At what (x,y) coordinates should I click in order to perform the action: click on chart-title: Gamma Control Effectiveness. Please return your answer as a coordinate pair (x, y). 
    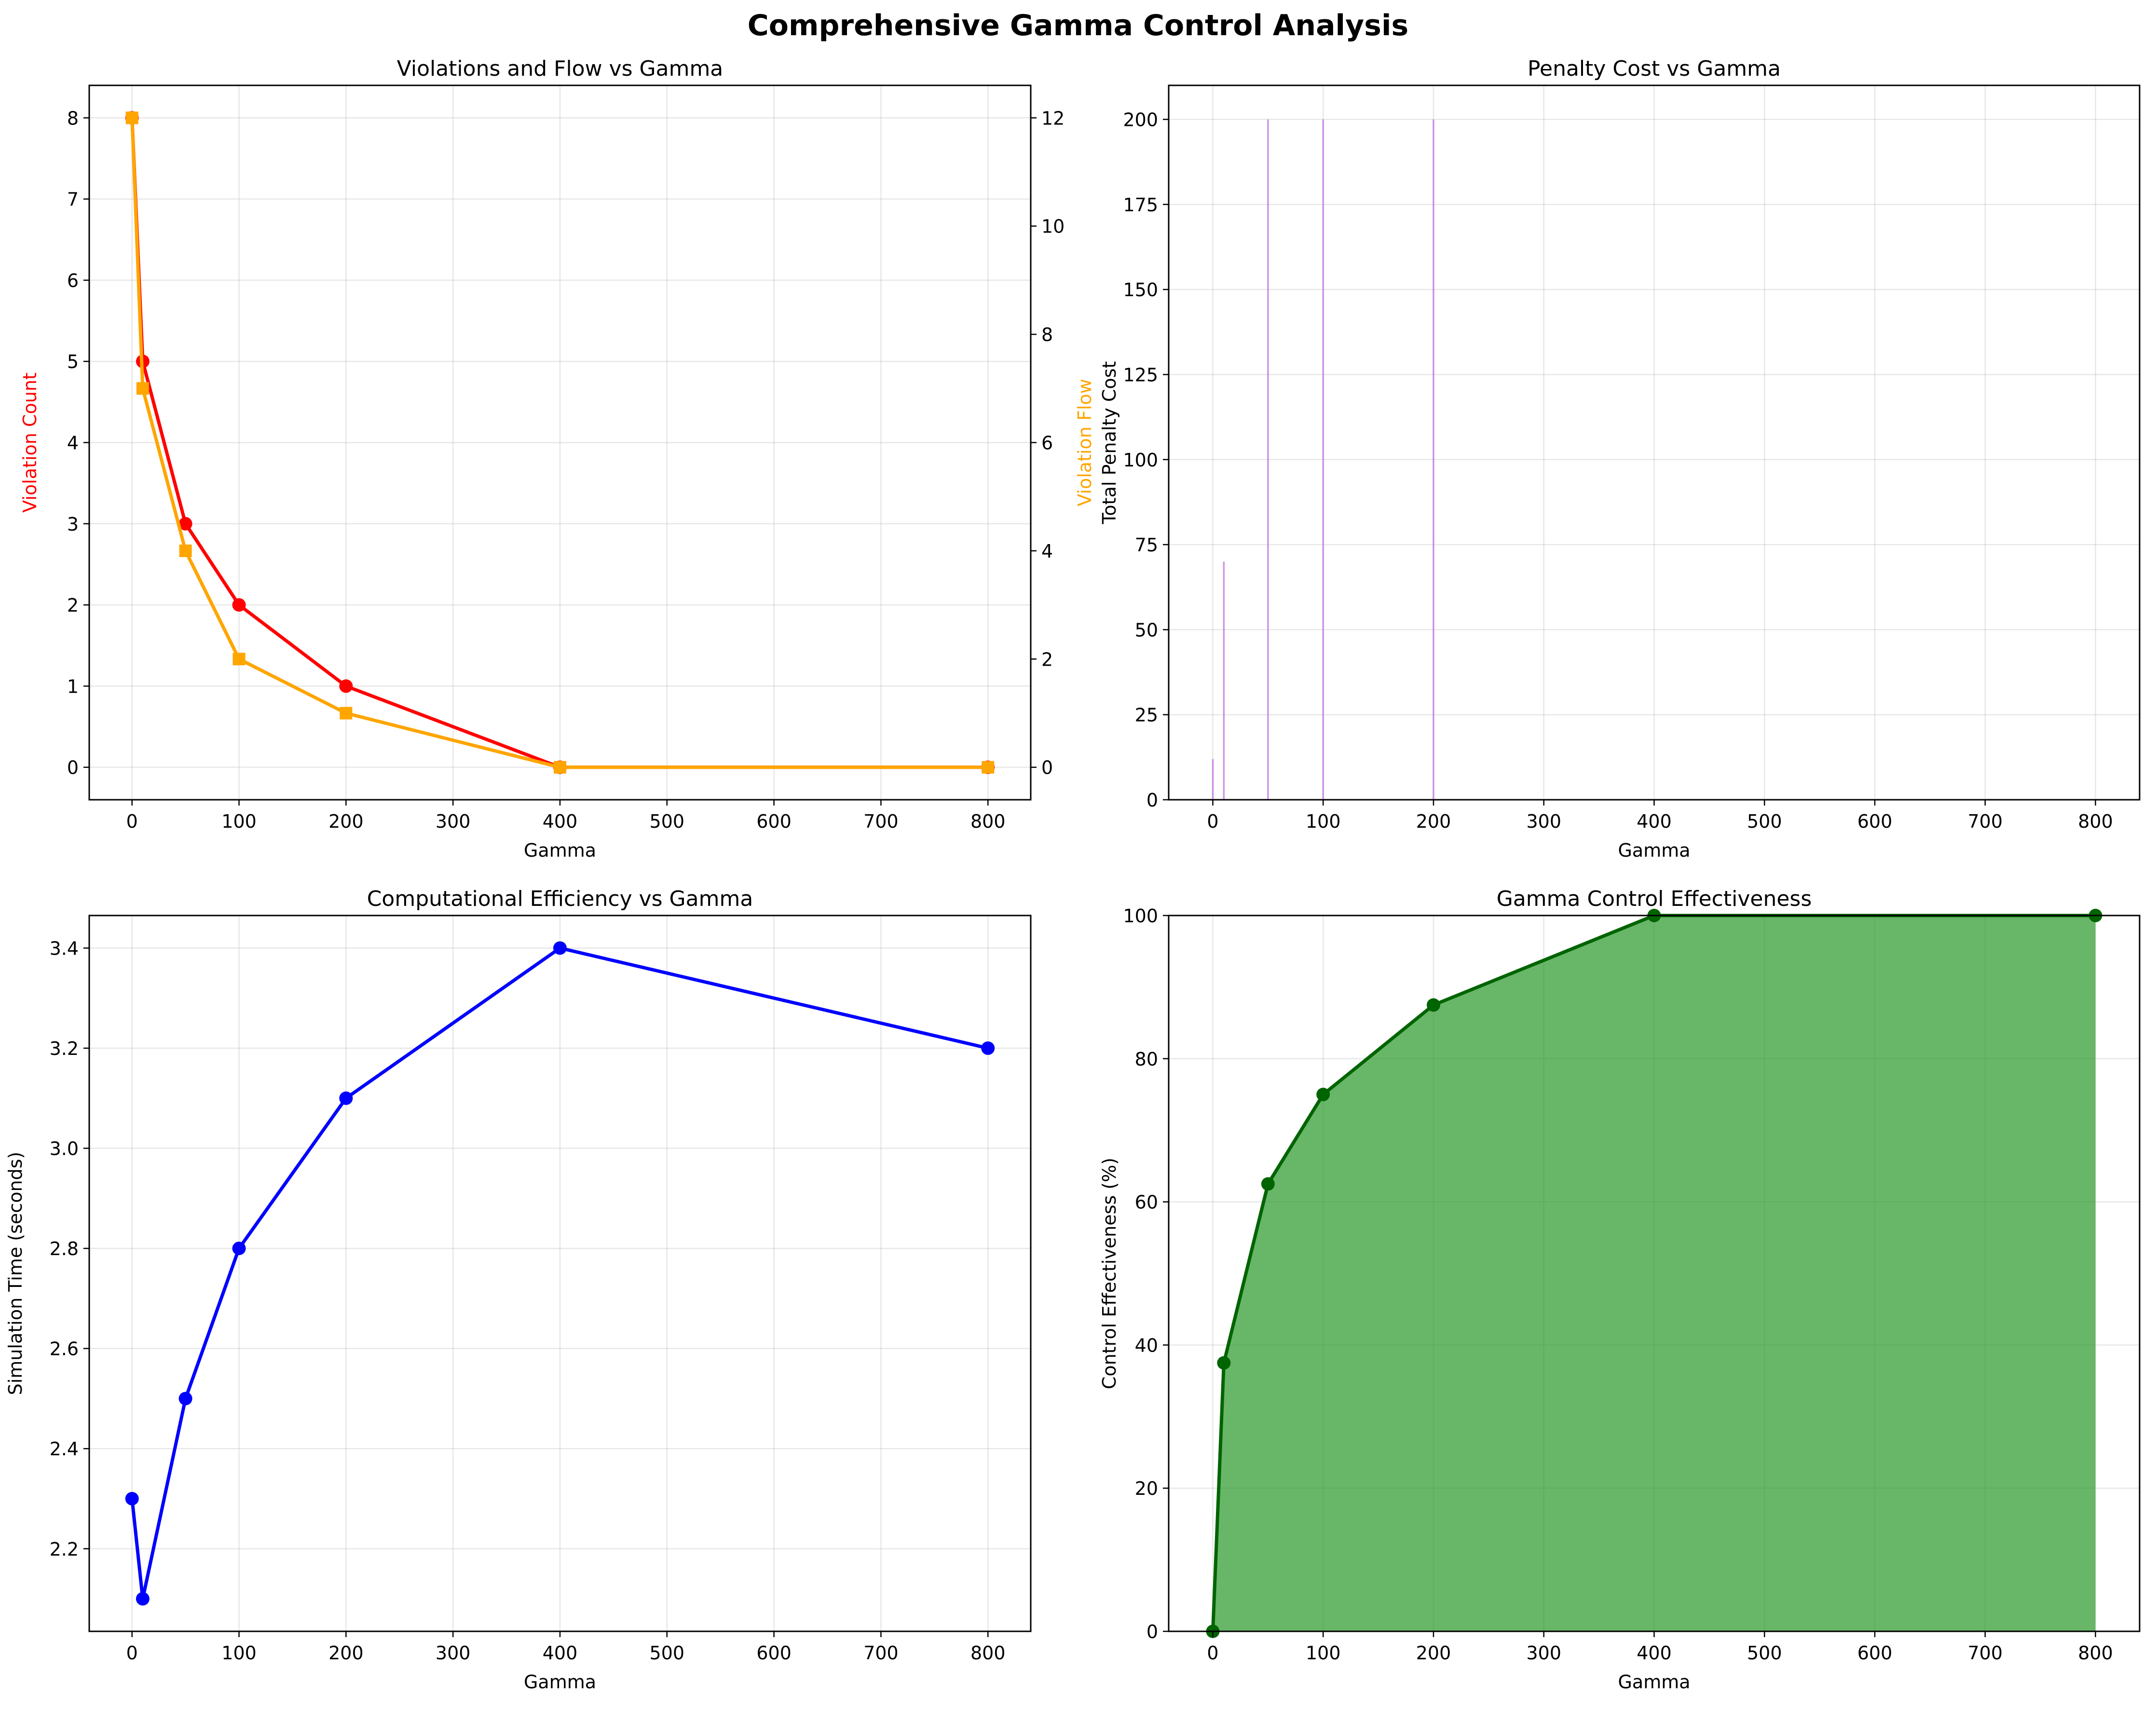
    Looking at the image, I should click on (1654, 899).